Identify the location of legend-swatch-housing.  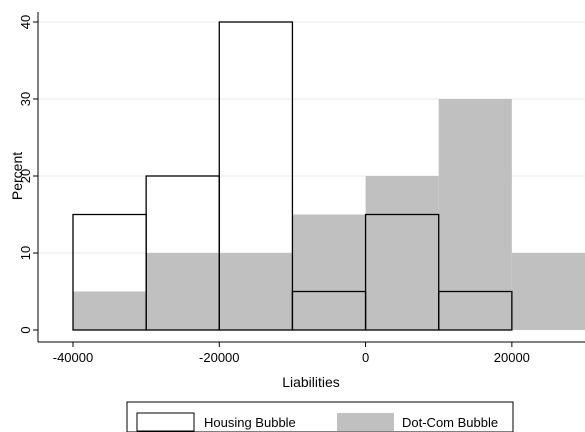
(165, 422).